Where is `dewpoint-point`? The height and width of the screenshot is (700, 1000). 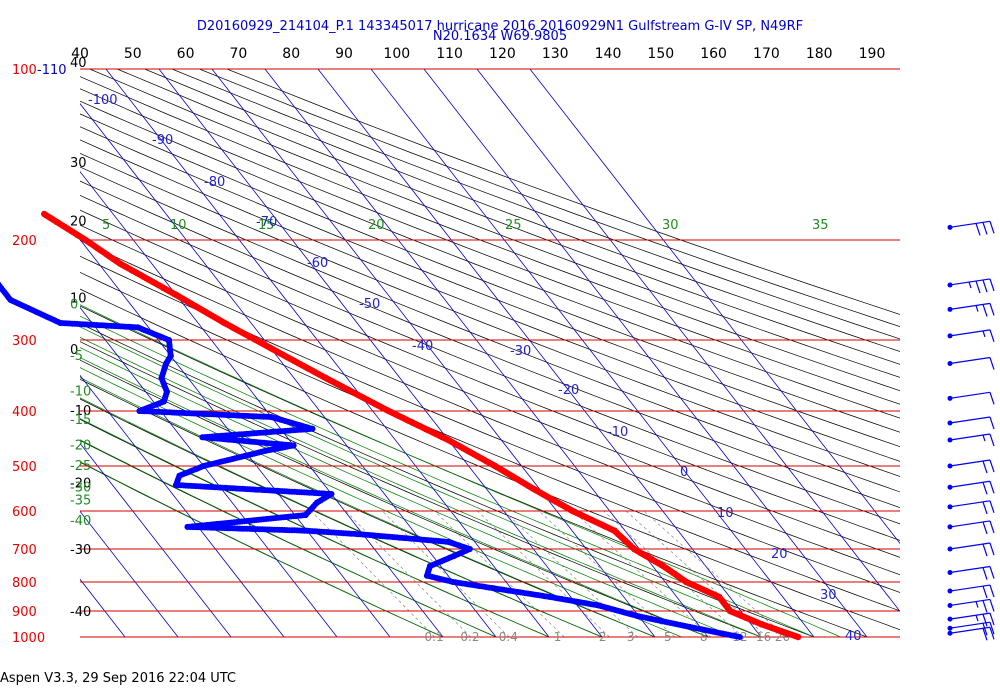 dewpoint-point is located at coordinates (739, 637).